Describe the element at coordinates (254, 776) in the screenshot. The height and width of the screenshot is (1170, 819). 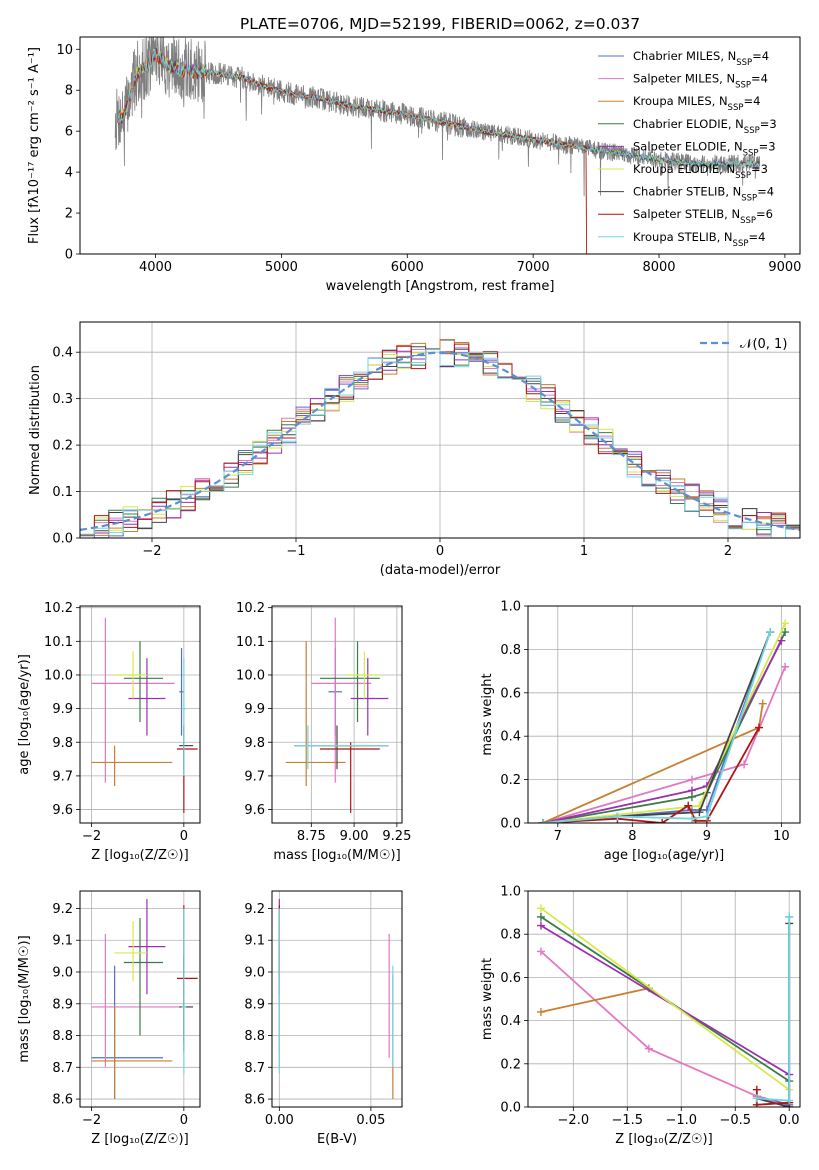
I see `y-tick-label: 9.7` at that location.